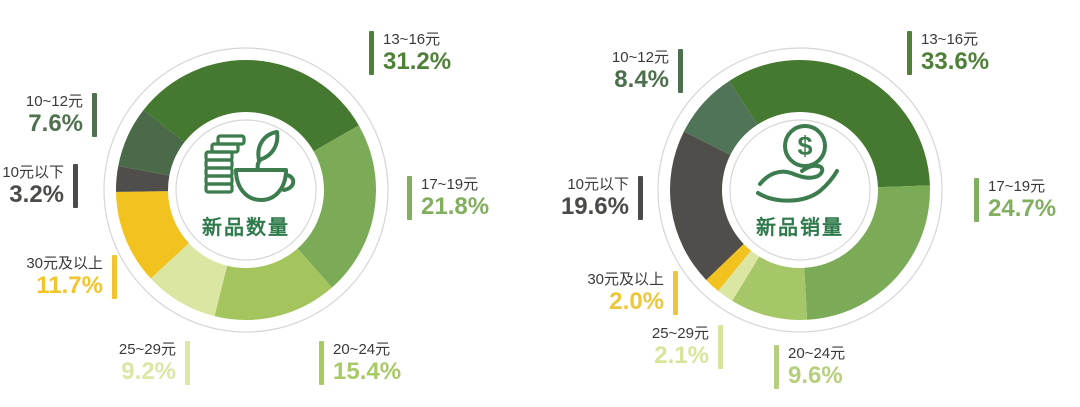 The image size is (1080, 407). I want to click on label-sales-13-16: 13~16元 33.6%, so click(948, 53).